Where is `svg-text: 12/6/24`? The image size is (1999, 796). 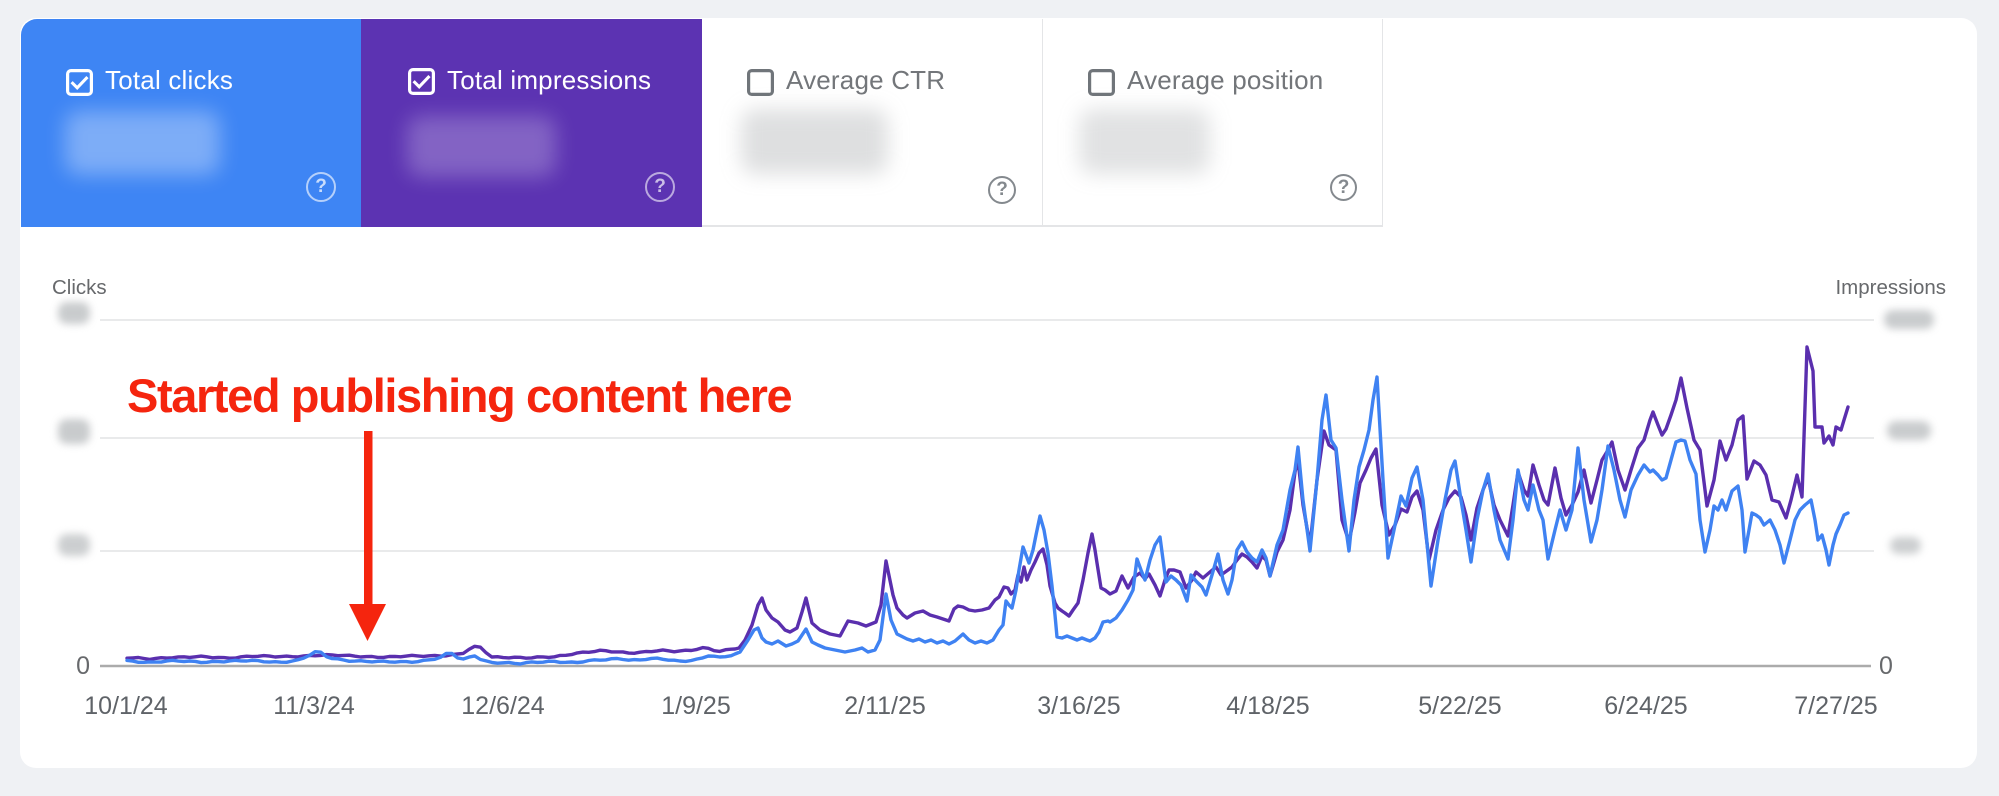 svg-text: 12/6/24 is located at coordinates (503, 706).